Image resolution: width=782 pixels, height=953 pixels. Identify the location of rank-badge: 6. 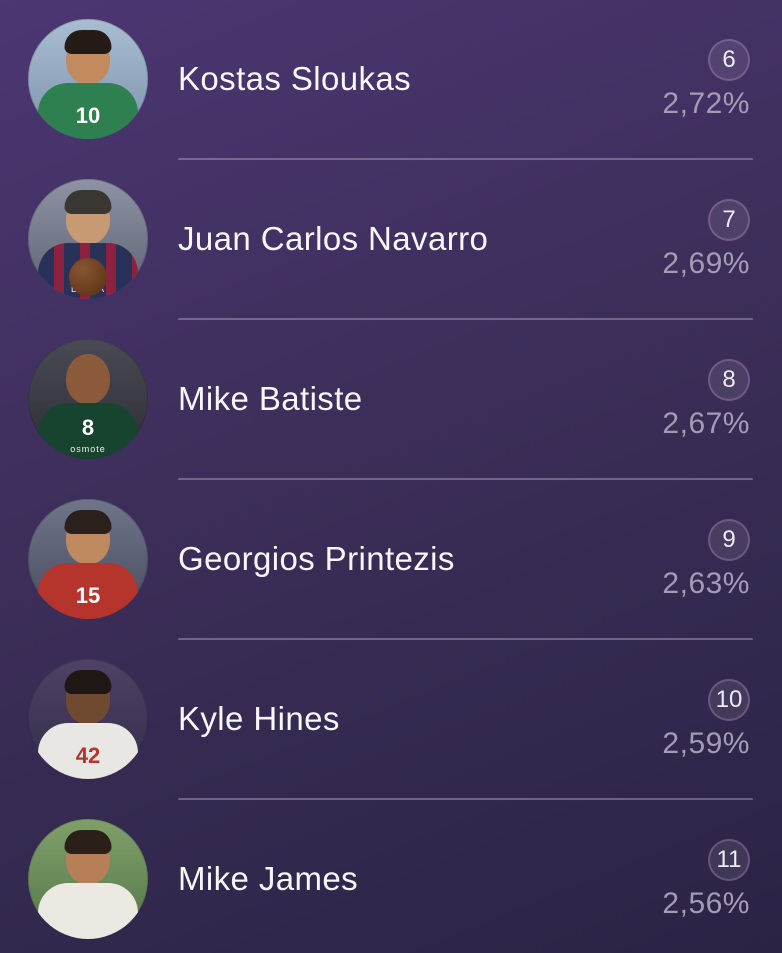
(729, 59).